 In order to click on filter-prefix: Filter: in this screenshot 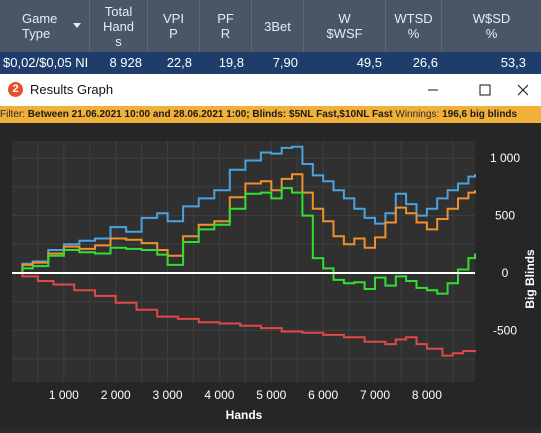, I will do `click(14, 114)`.